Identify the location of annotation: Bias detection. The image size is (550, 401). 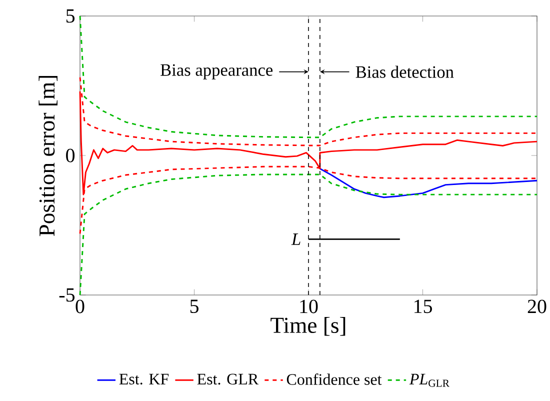
(405, 72).